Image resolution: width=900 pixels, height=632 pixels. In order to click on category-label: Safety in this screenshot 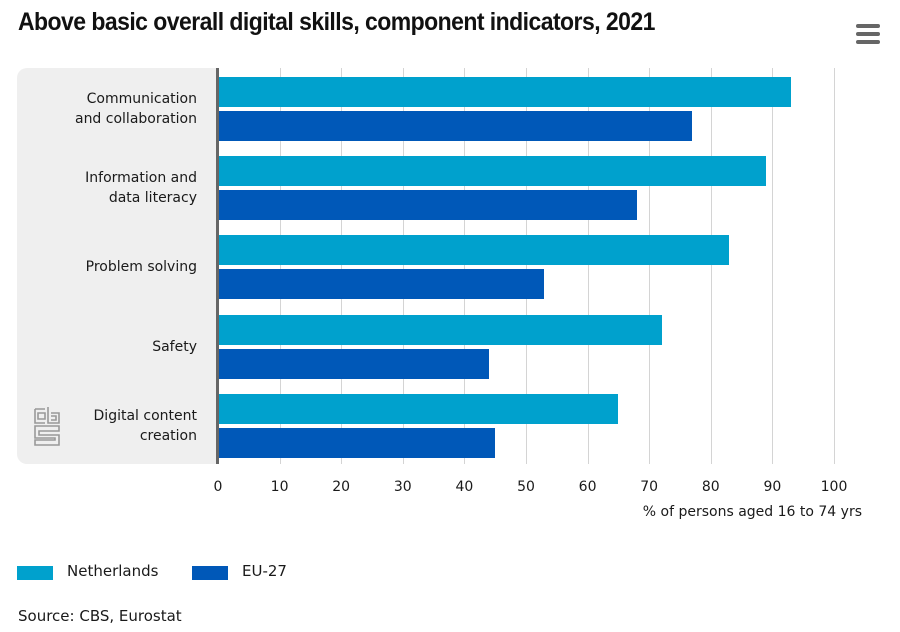, I will do `click(174, 346)`.